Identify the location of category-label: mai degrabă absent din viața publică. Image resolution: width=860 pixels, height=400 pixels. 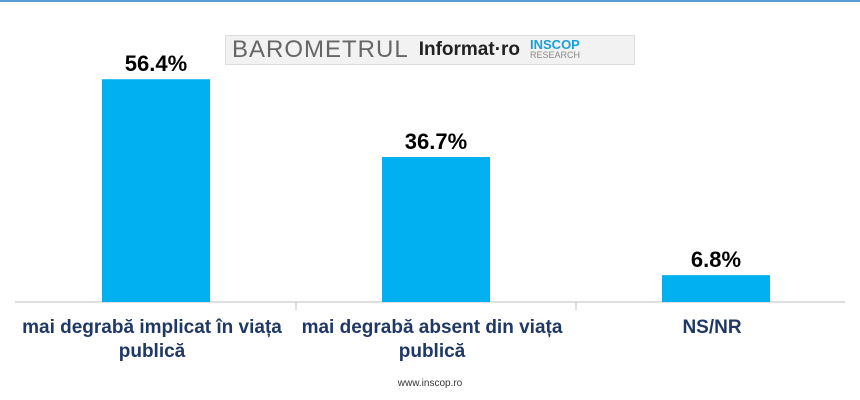
(432, 339).